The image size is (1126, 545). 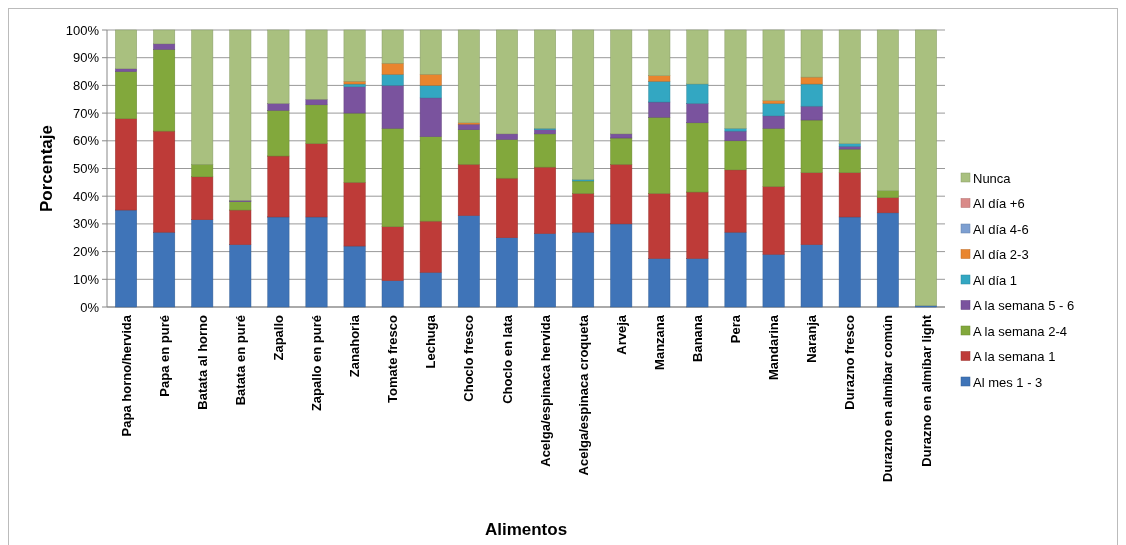 What do you see at coordinates (86, 279) in the screenshot?
I see `y-tick-label: 10%` at bounding box center [86, 279].